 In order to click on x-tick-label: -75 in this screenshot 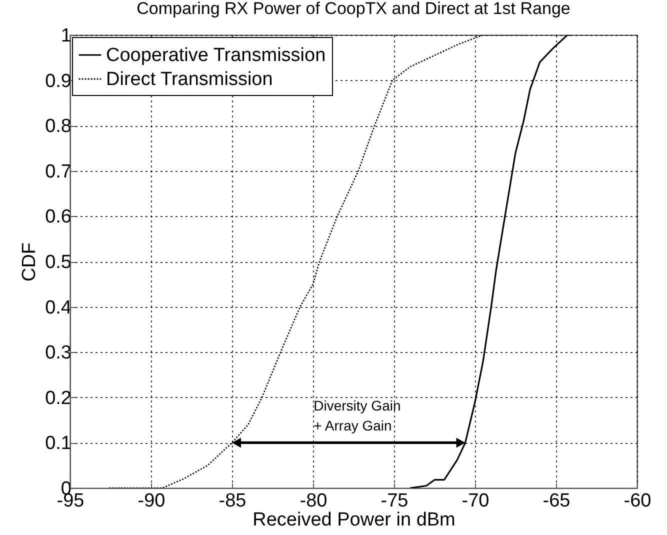, I will do `click(394, 501)`.